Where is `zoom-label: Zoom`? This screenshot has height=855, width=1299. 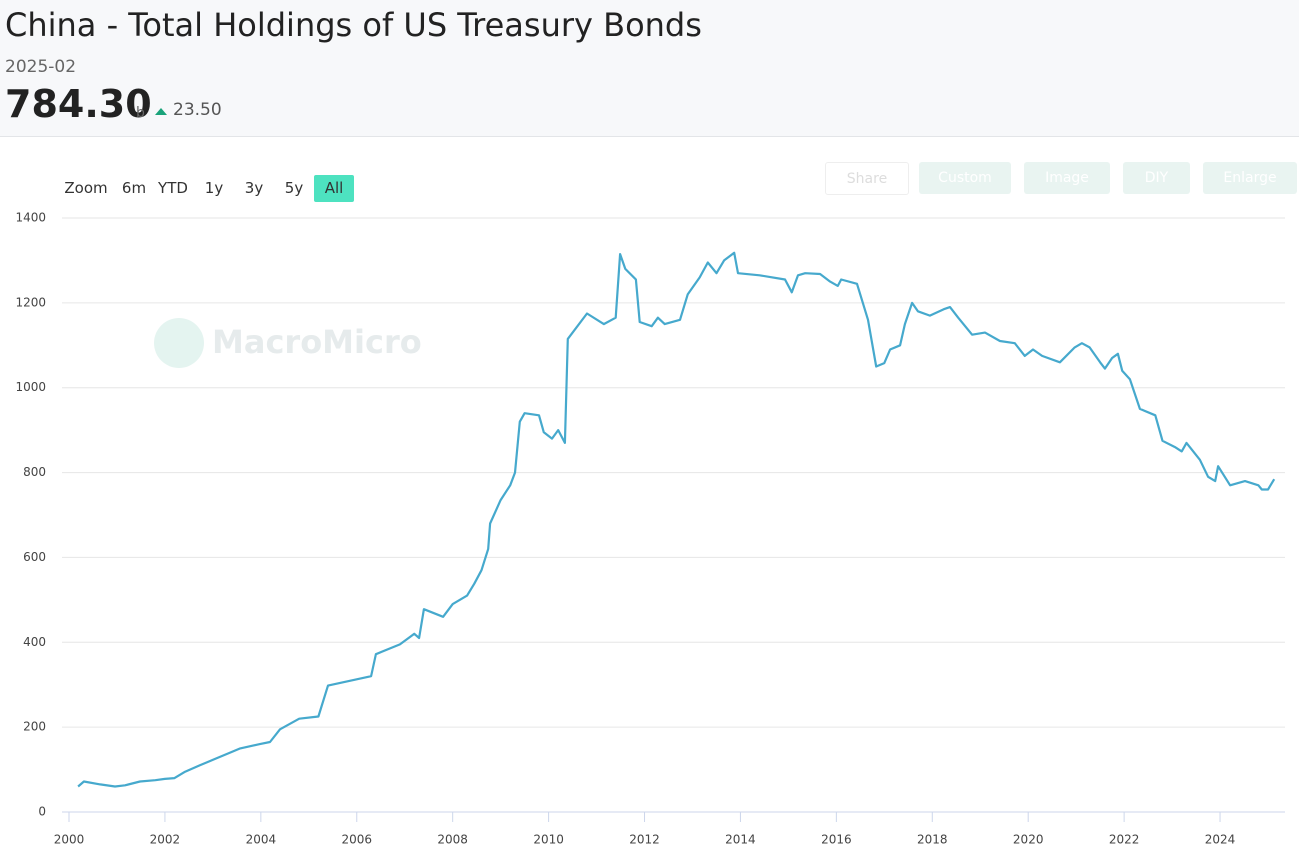 zoom-label: Zoom is located at coordinates (86, 188).